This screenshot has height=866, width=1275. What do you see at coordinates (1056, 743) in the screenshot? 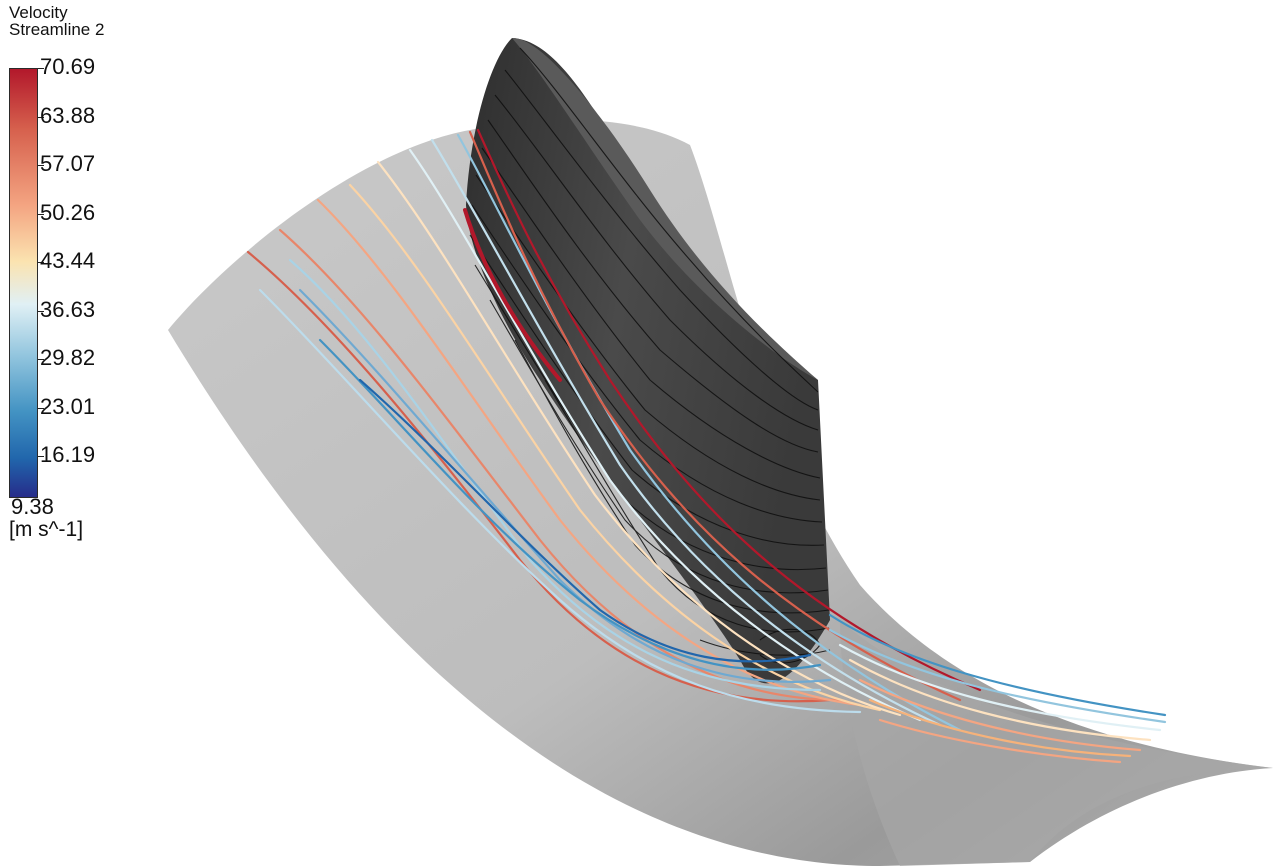
I see `hub-shadow` at bounding box center [1056, 743].